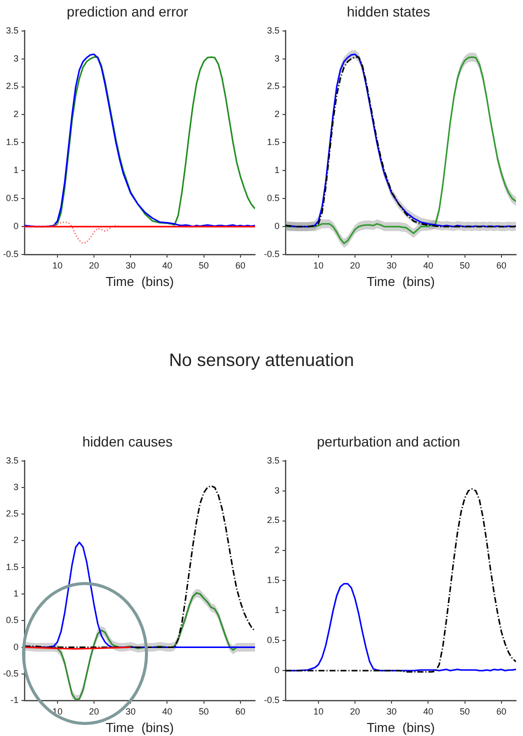 This screenshot has width=523, height=736. Describe the element at coordinates (388, 441) in the screenshot. I see `chart-title: perturbation and action` at that location.